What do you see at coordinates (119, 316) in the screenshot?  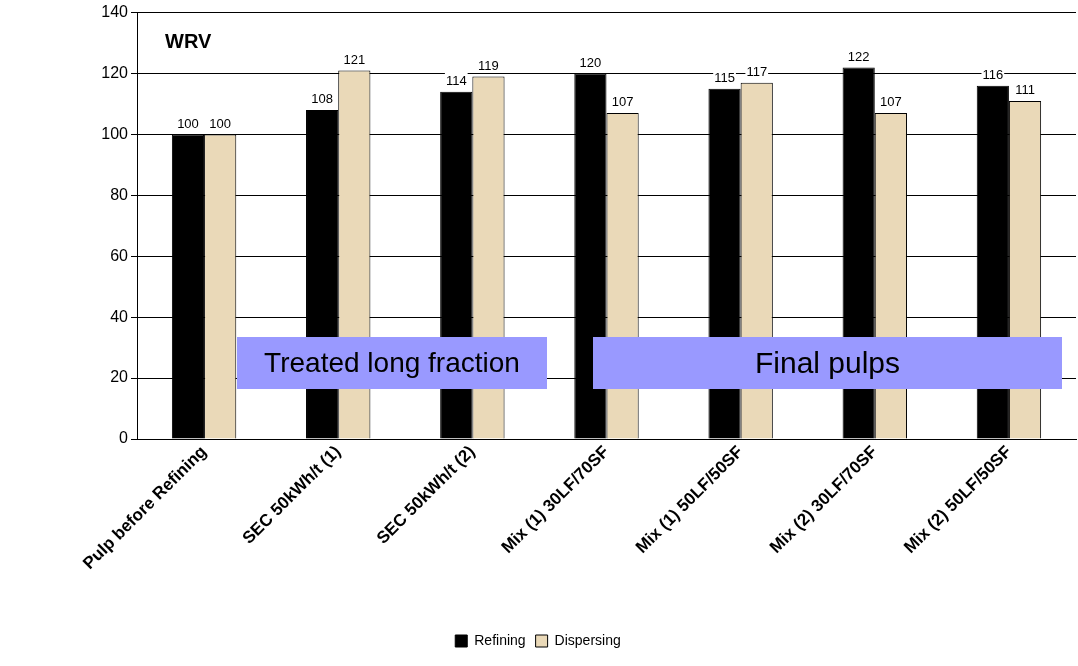 I see `y-tick-label: 40` at bounding box center [119, 316].